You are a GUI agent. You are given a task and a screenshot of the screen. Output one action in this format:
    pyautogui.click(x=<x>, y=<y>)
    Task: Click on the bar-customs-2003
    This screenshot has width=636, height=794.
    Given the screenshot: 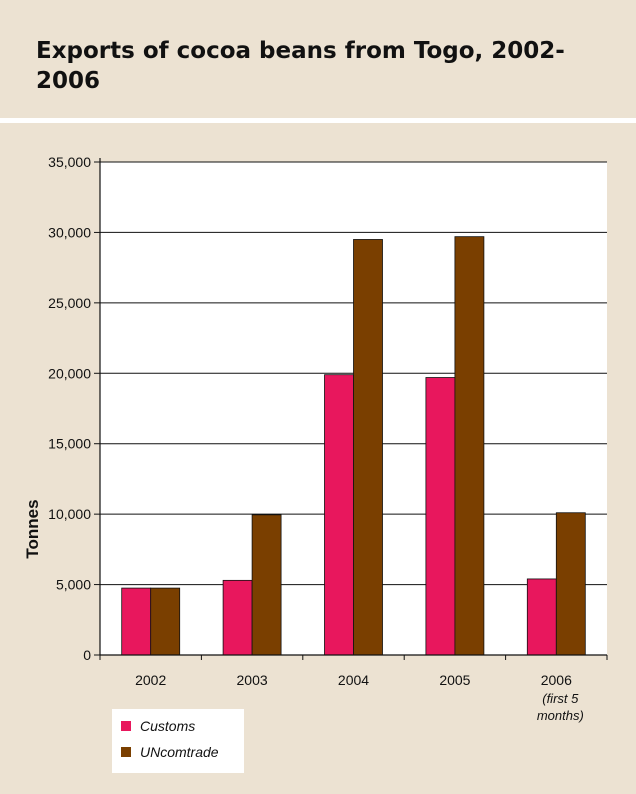 What is the action you would take?
    pyautogui.click(x=237, y=617)
    